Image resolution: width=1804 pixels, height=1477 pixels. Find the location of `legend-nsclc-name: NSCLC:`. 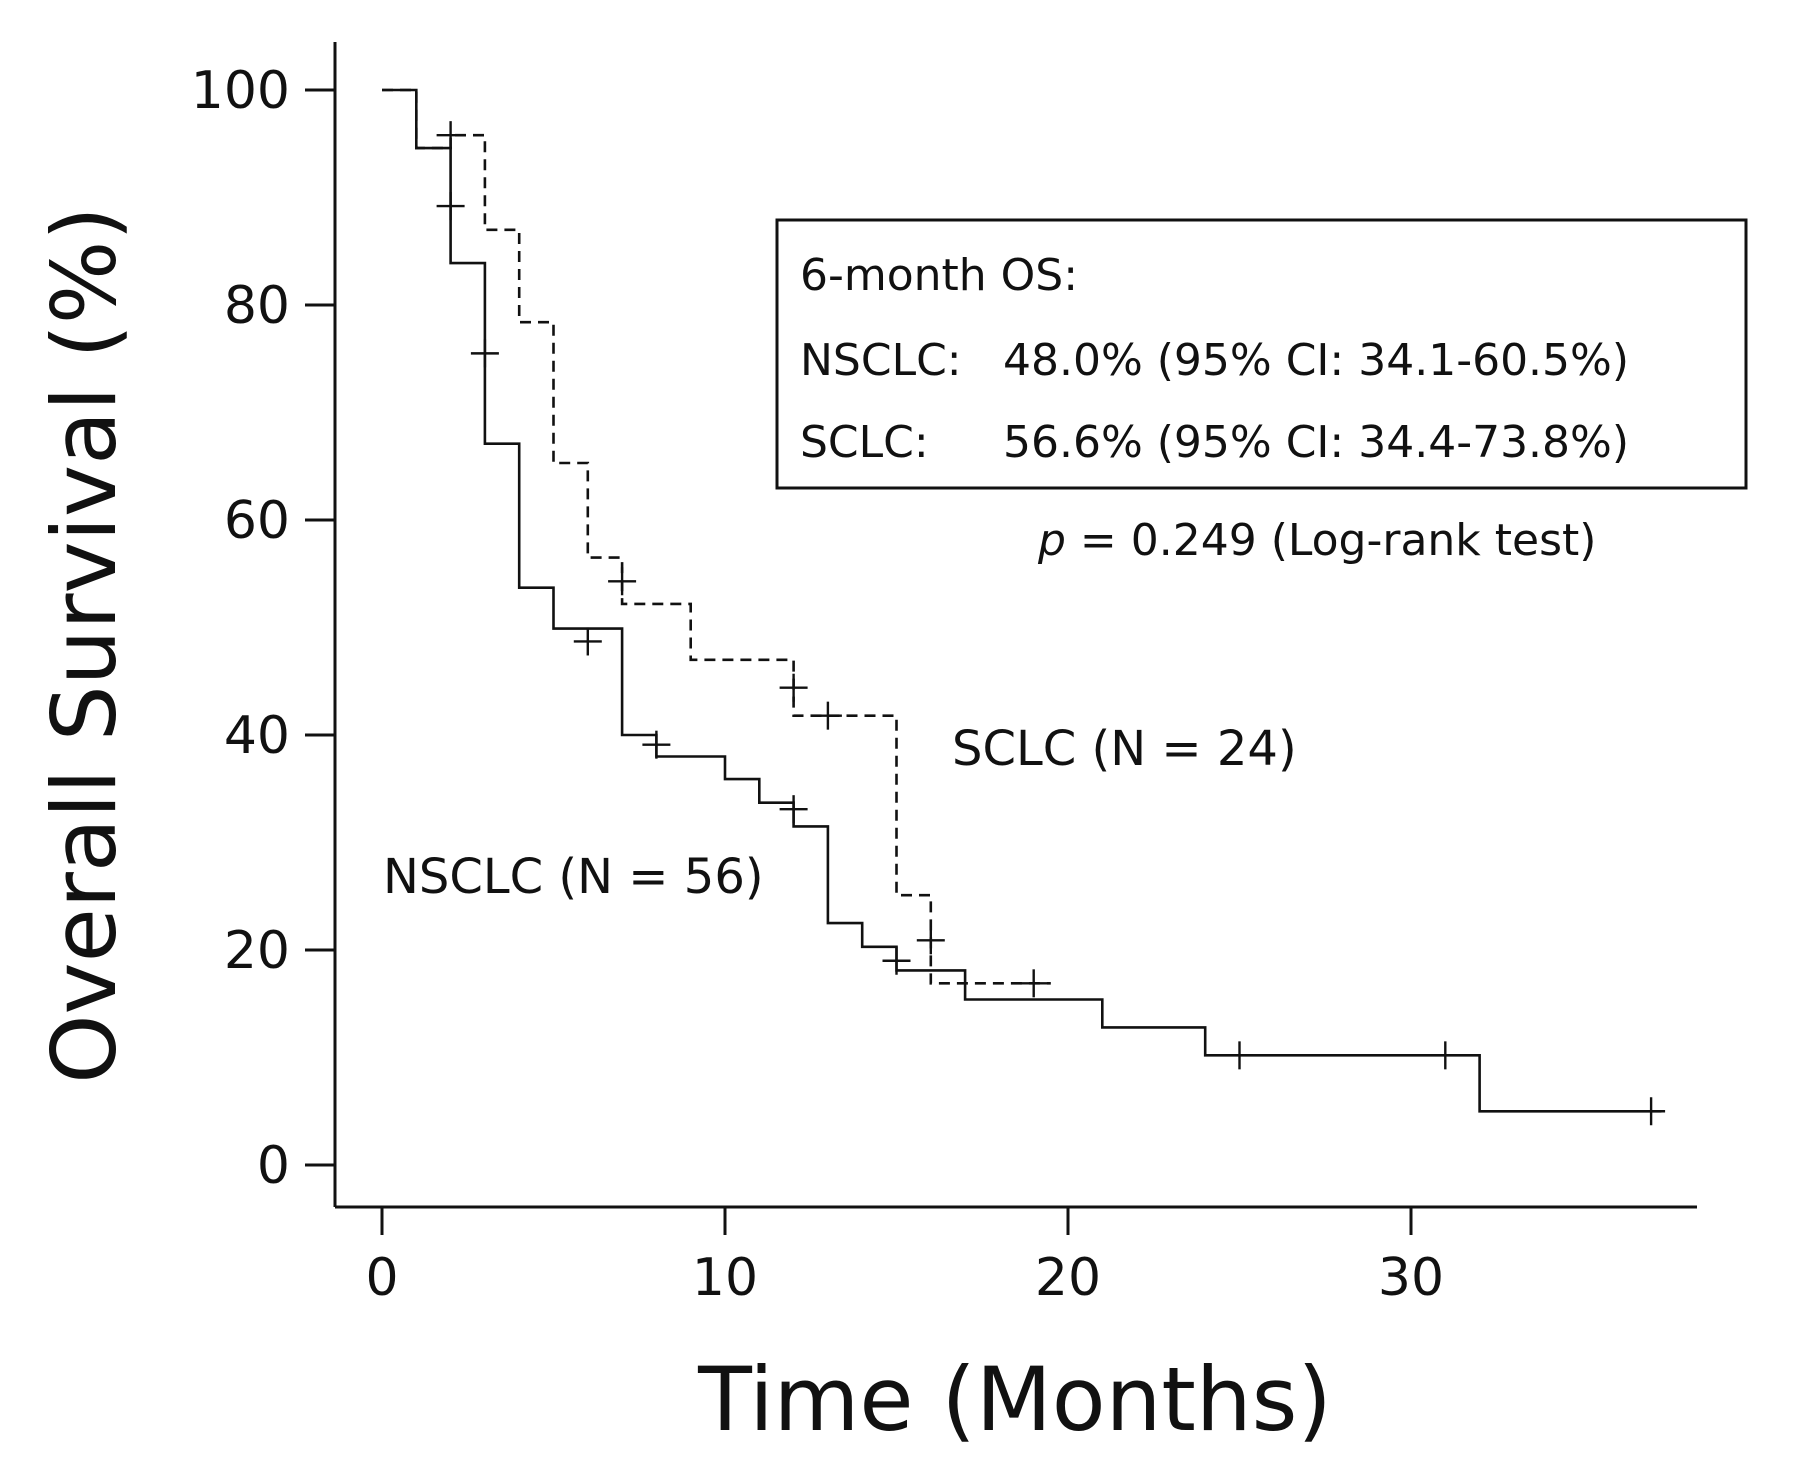

legend-nsclc-name: NSCLC: is located at coordinates (881, 360).